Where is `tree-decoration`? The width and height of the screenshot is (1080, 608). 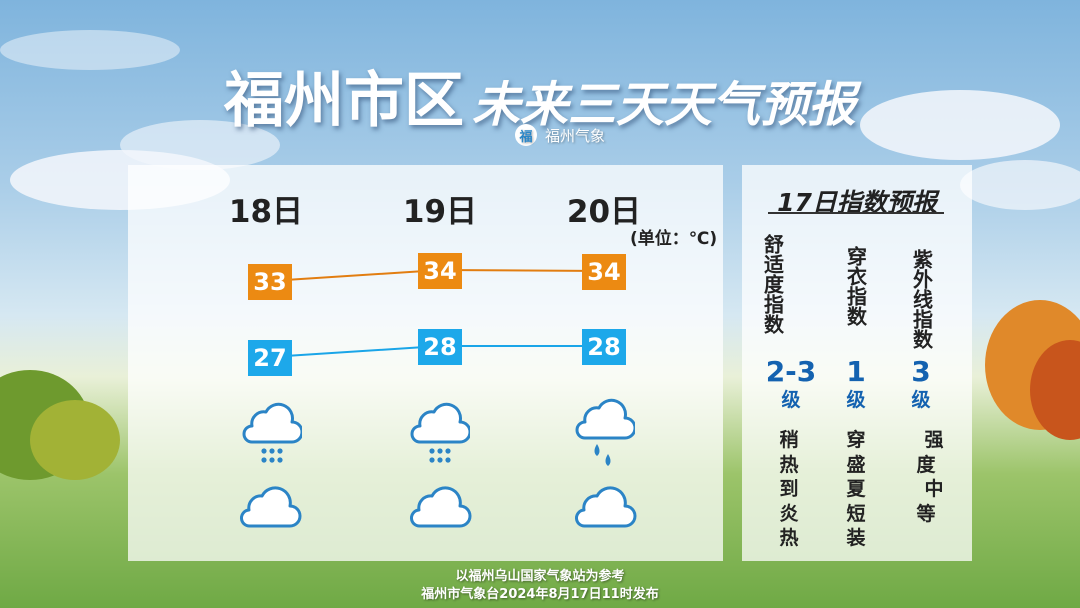 tree-decoration is located at coordinates (75, 440).